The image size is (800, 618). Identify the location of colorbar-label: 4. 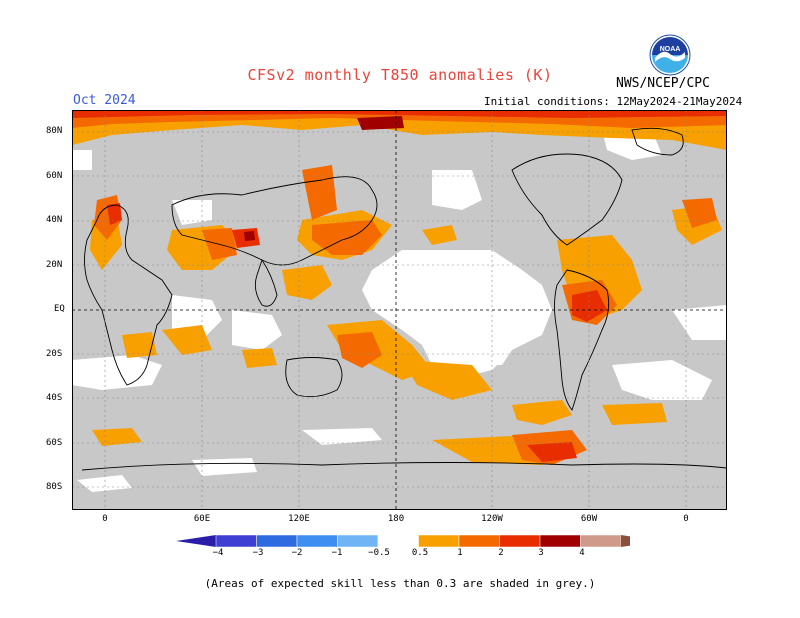
(582, 553).